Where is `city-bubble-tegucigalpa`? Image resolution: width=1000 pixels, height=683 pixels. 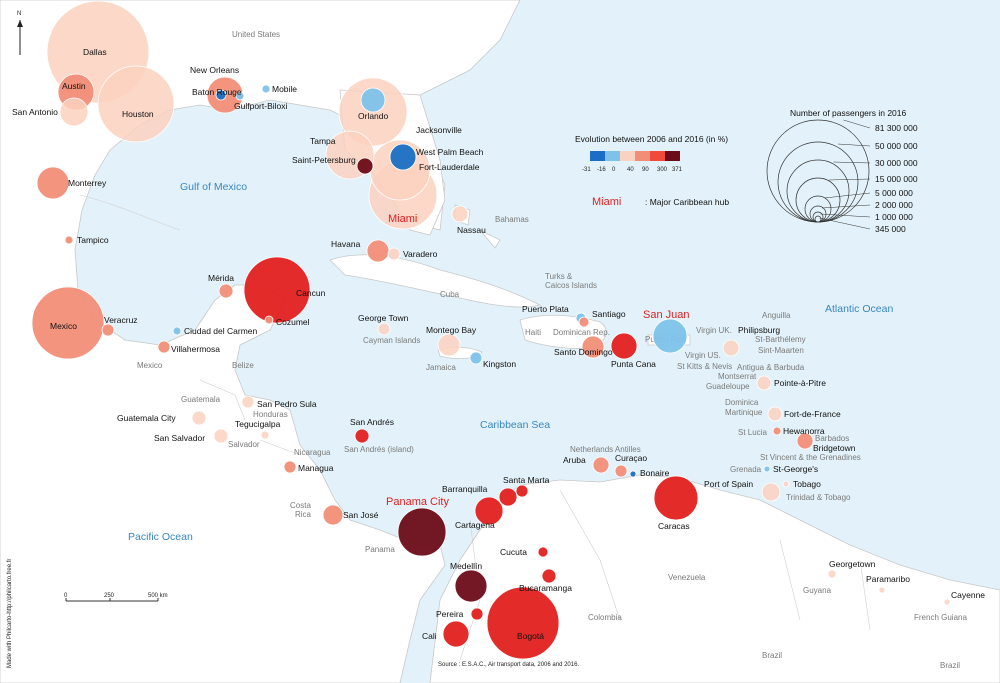 city-bubble-tegucigalpa is located at coordinates (265, 435).